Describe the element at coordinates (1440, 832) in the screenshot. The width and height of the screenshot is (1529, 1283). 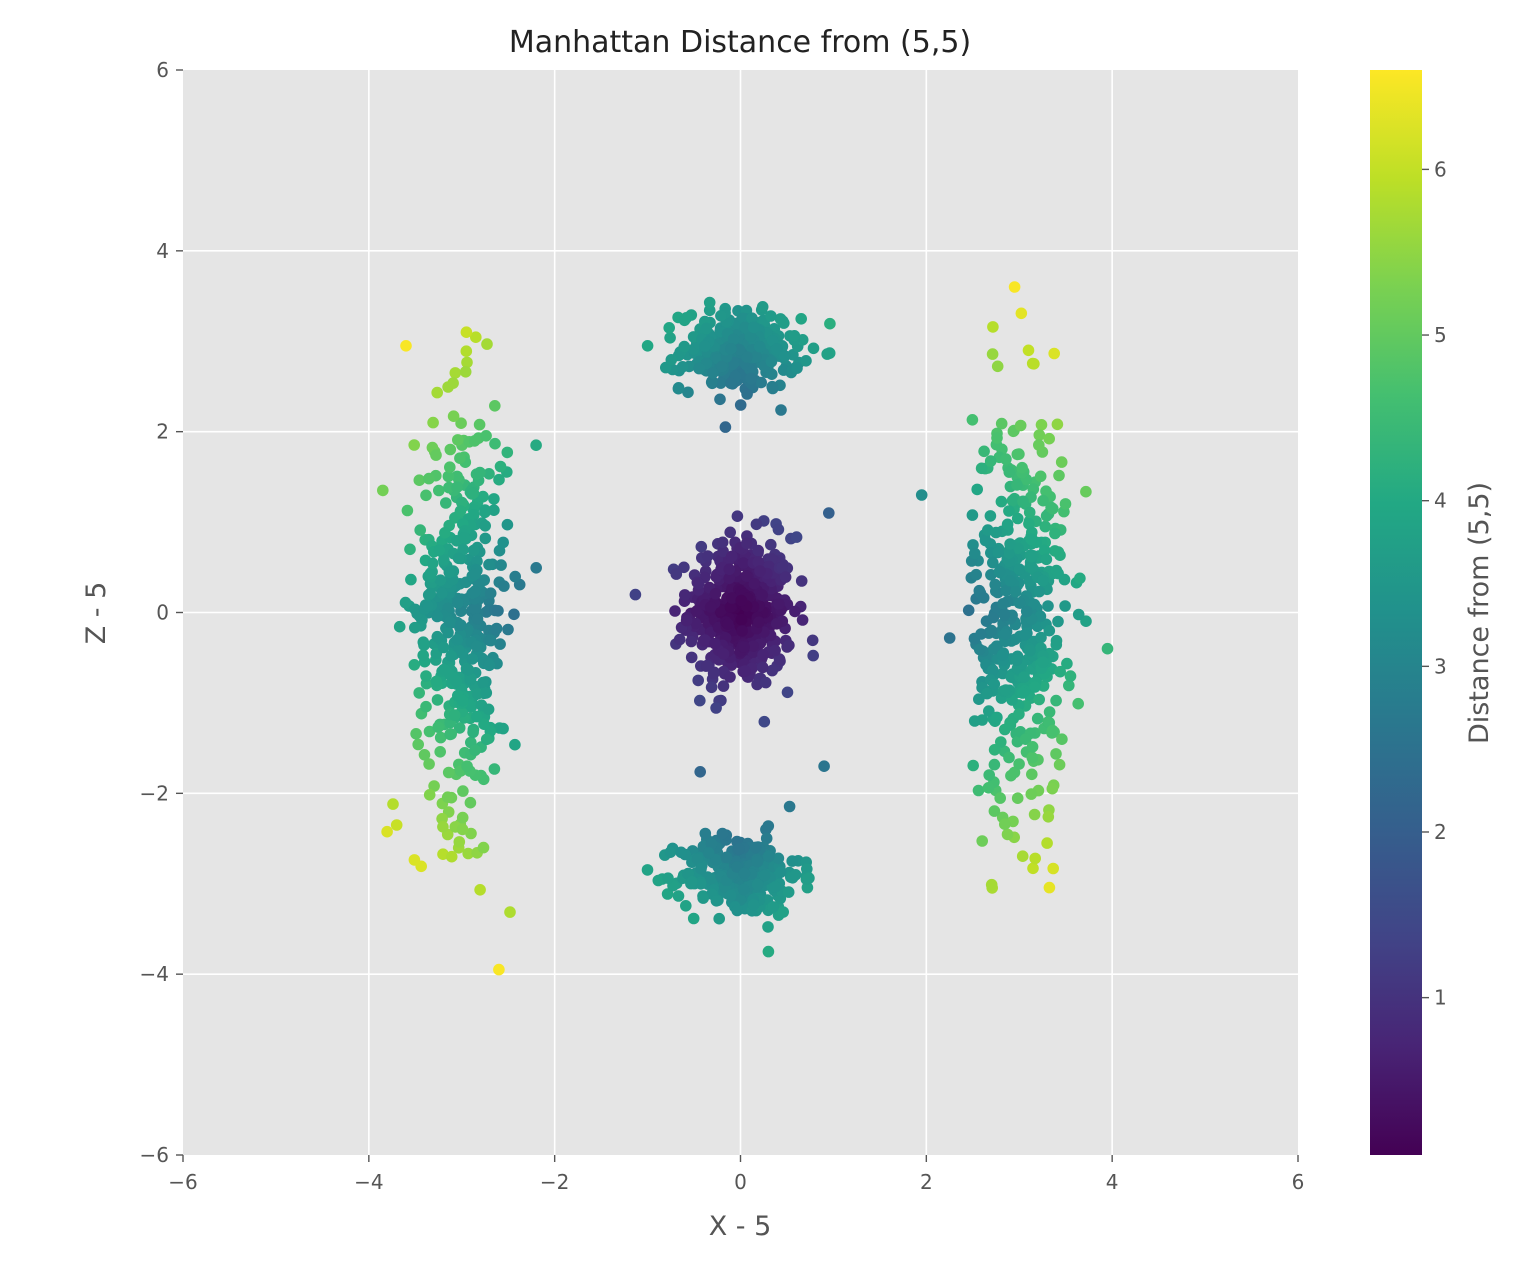
I see `colorbar-tick-label: 2` at that location.